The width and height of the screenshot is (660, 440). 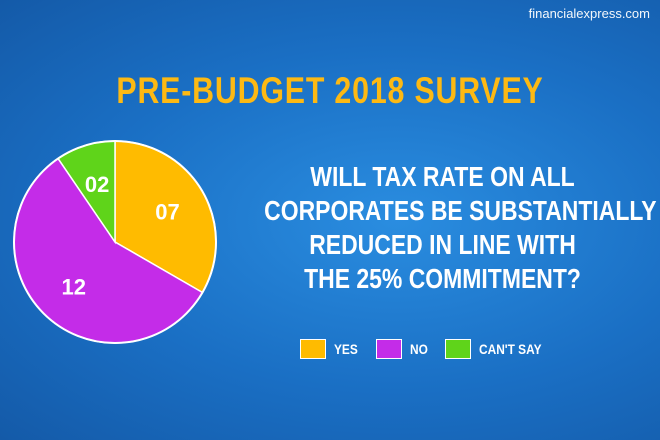 What do you see at coordinates (442, 244) in the screenshot?
I see `question-line: REDUCED IN LINE WITH` at bounding box center [442, 244].